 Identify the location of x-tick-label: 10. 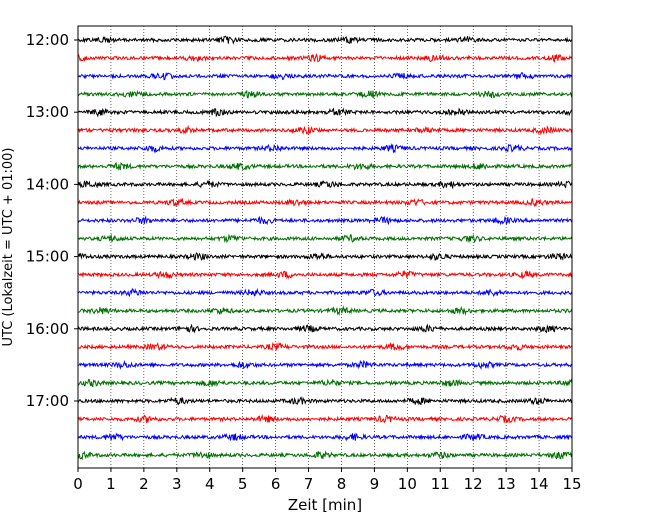
(407, 484).